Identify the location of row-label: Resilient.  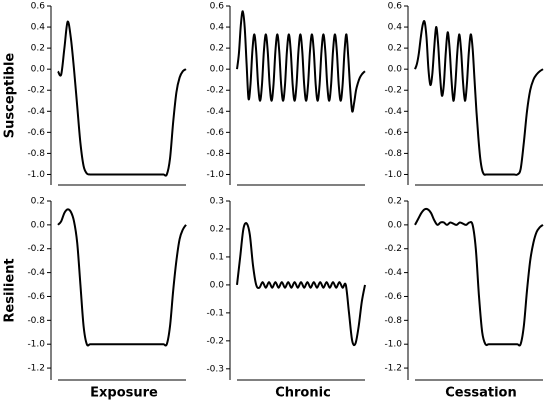
(10, 290).